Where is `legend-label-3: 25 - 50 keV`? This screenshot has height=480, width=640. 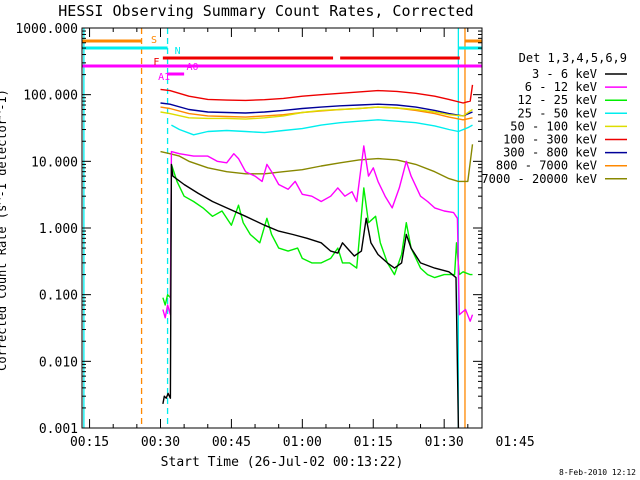
legend-label-3: 25 - 50 keV is located at coordinates (557, 113).